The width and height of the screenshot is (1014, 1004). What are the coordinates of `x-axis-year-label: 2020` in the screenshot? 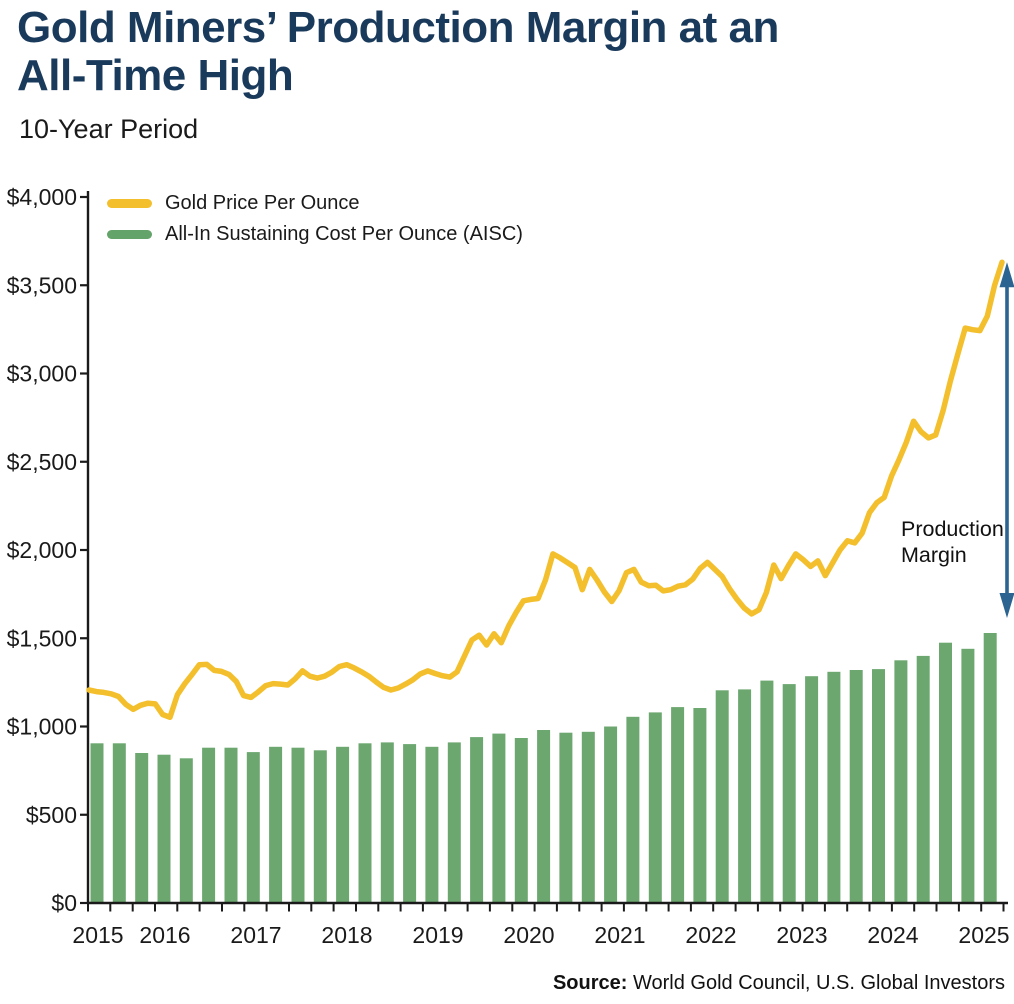 It's located at (528, 935).